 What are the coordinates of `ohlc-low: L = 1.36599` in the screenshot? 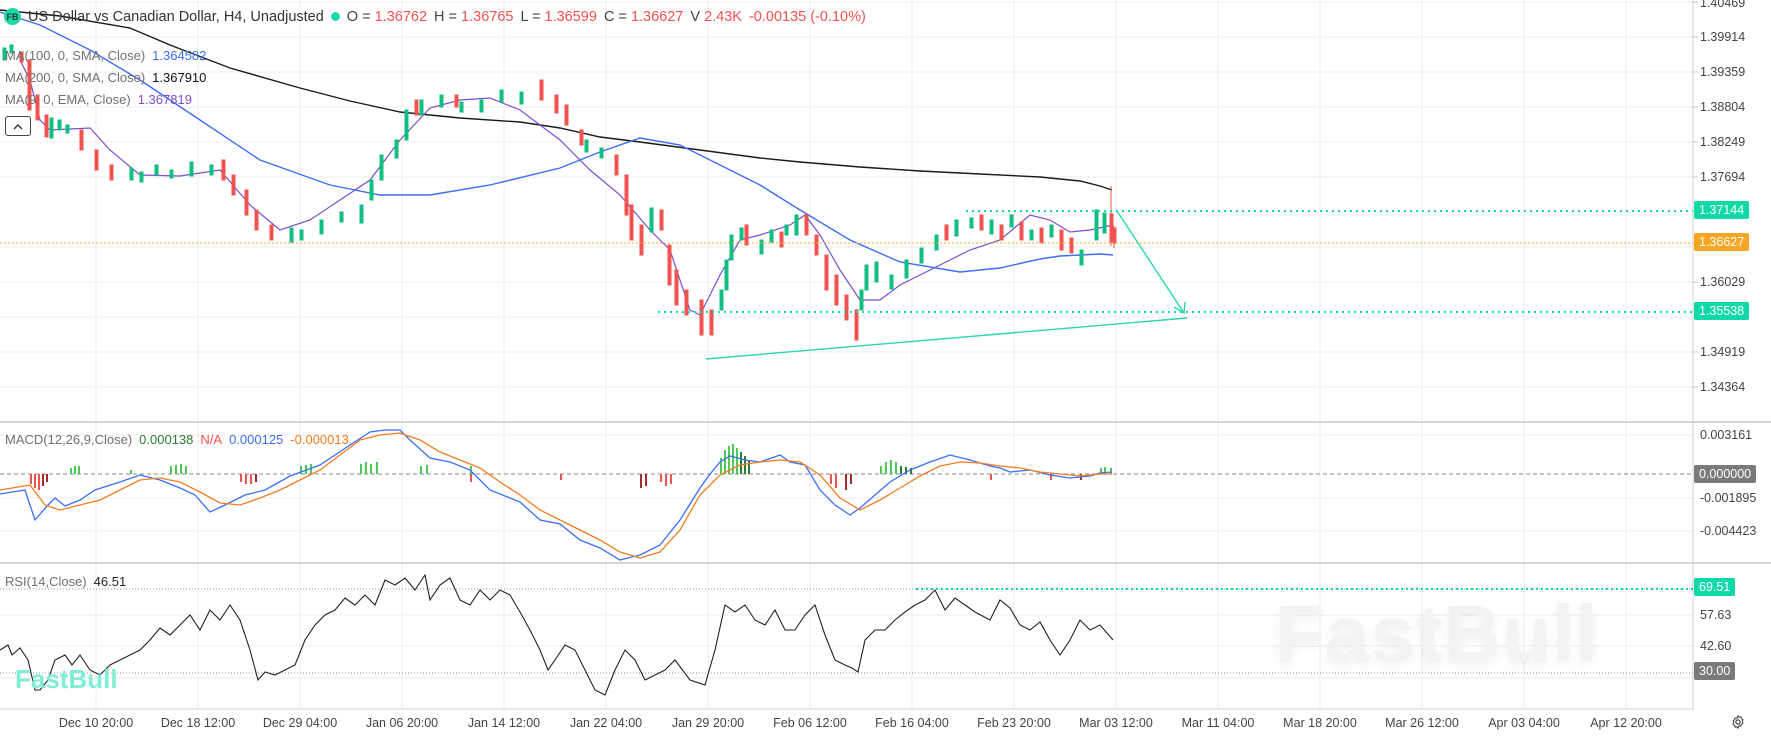 It's located at (558, 16).